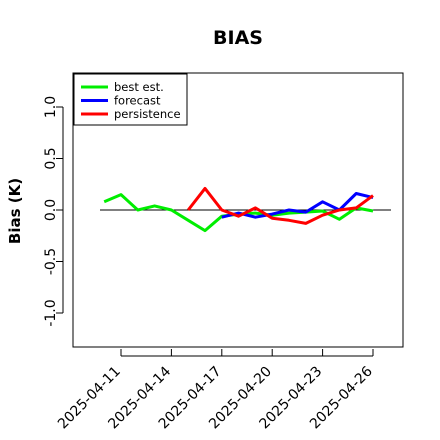 The width and height of the screenshot is (440, 440). What do you see at coordinates (139, 87) in the screenshot?
I see `legend-label: best est.` at bounding box center [139, 87].